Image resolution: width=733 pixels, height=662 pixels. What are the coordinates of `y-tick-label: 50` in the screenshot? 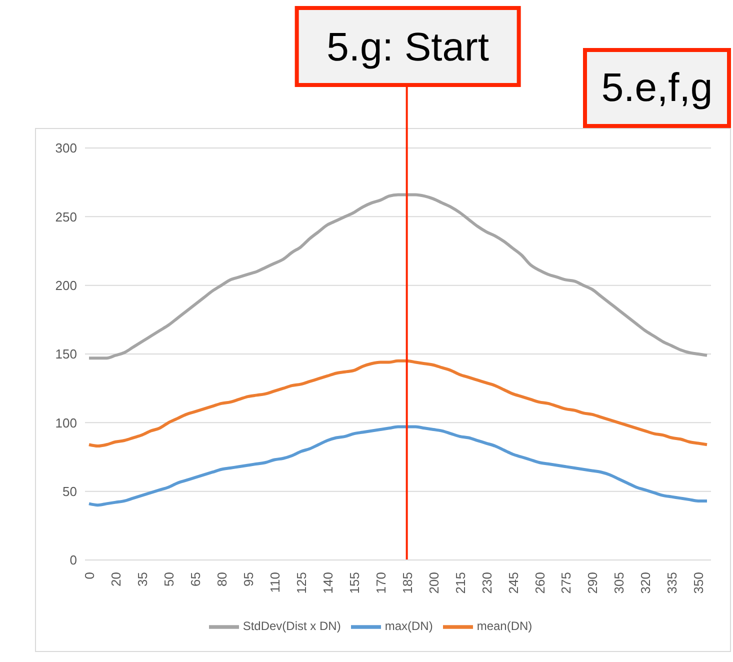 It's located at (69, 491).